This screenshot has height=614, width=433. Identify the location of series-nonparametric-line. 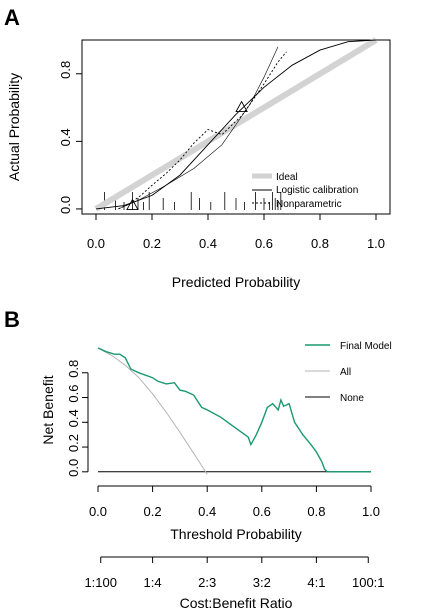
(202, 130).